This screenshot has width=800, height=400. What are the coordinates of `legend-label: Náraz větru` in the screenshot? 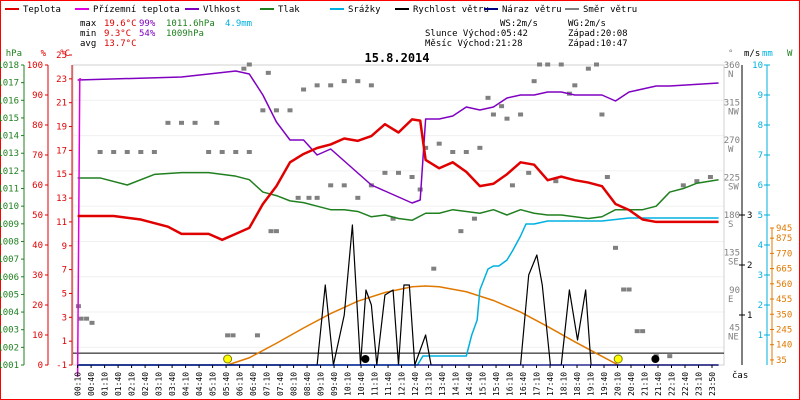 It's located at (532, 10).